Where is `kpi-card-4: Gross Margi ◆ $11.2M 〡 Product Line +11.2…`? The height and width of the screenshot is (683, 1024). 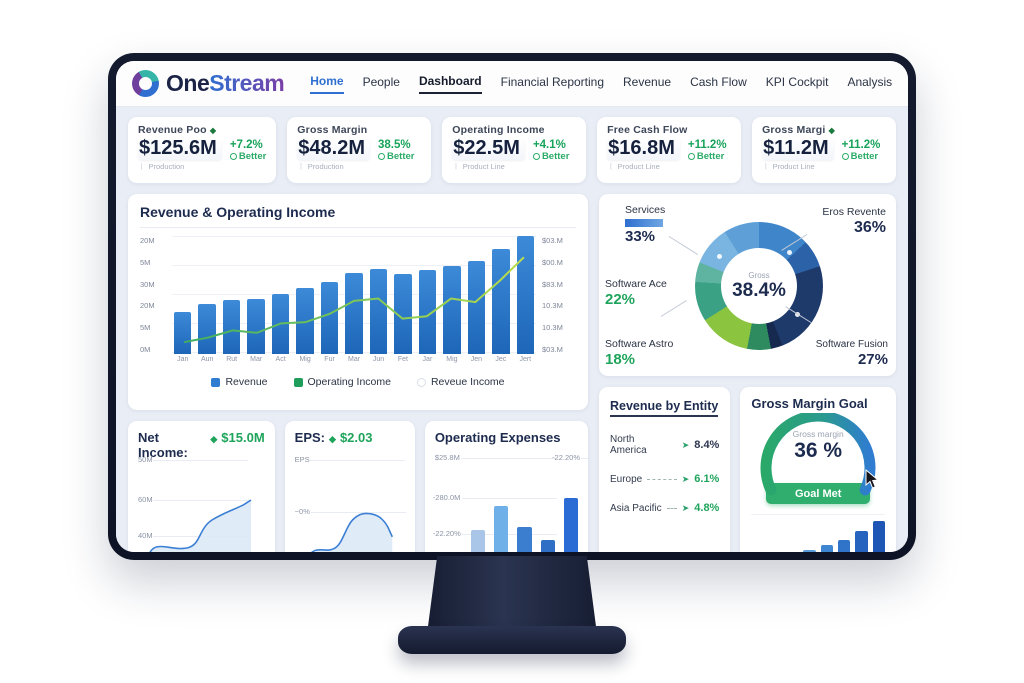
kpi-card-4: Gross Margi ◆ $11.2M 〡 Product Line +11.2… is located at coordinates (824, 150).